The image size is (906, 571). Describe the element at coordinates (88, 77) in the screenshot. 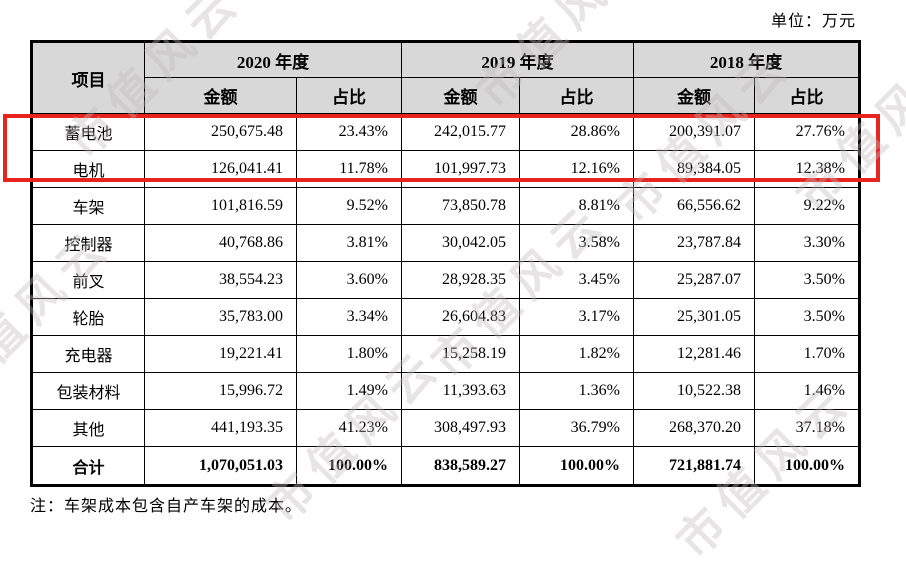

I see `header-item: 项目` at that location.